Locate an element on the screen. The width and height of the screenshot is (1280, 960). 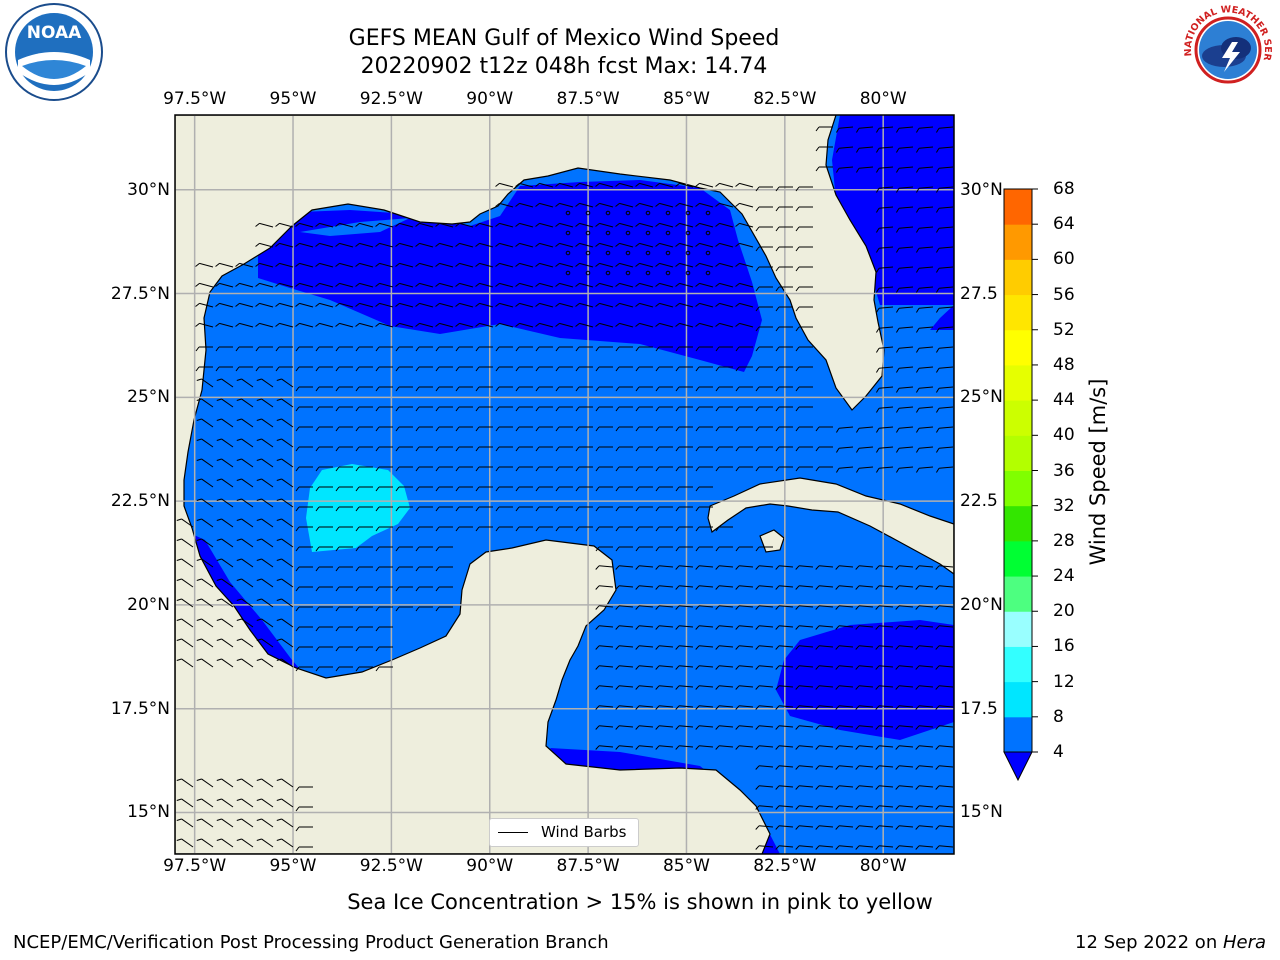
lon-tick-label: 87.5°W is located at coordinates (588, 866).